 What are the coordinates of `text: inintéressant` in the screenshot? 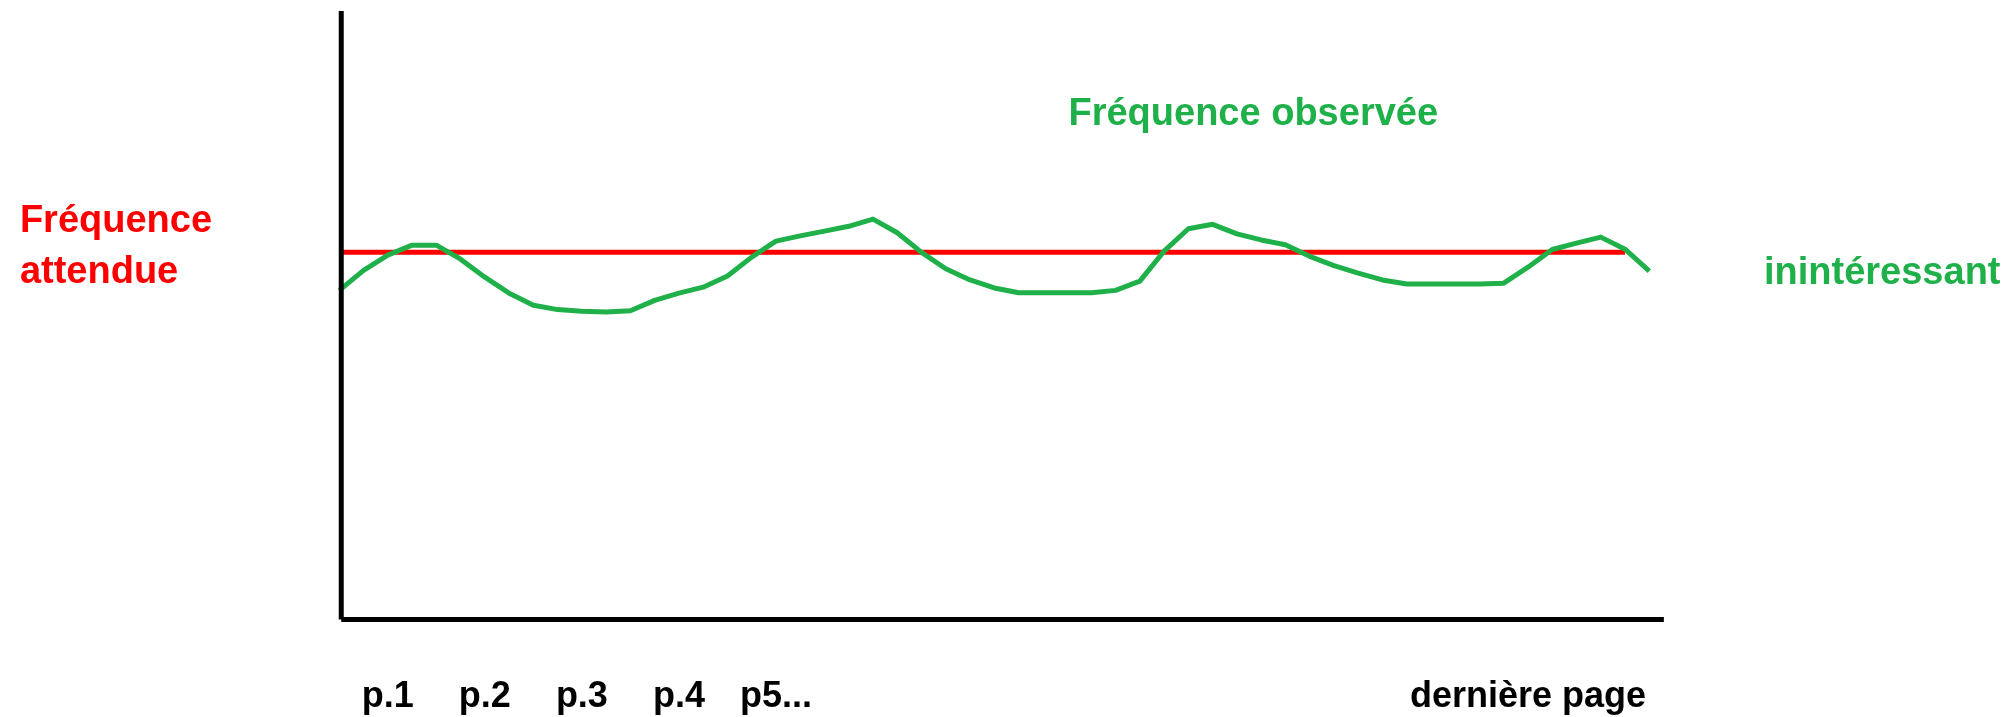 It's located at (1882, 271).